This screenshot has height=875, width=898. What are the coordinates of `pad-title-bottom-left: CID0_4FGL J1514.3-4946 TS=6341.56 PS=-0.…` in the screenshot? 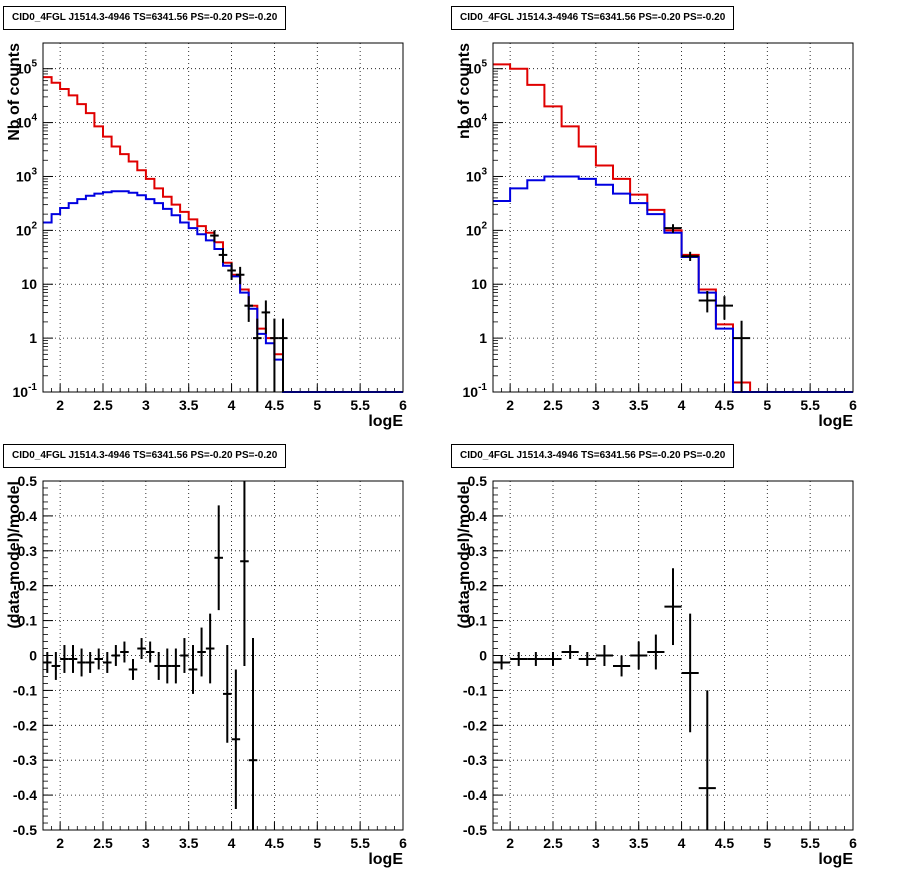 It's located at (145, 456).